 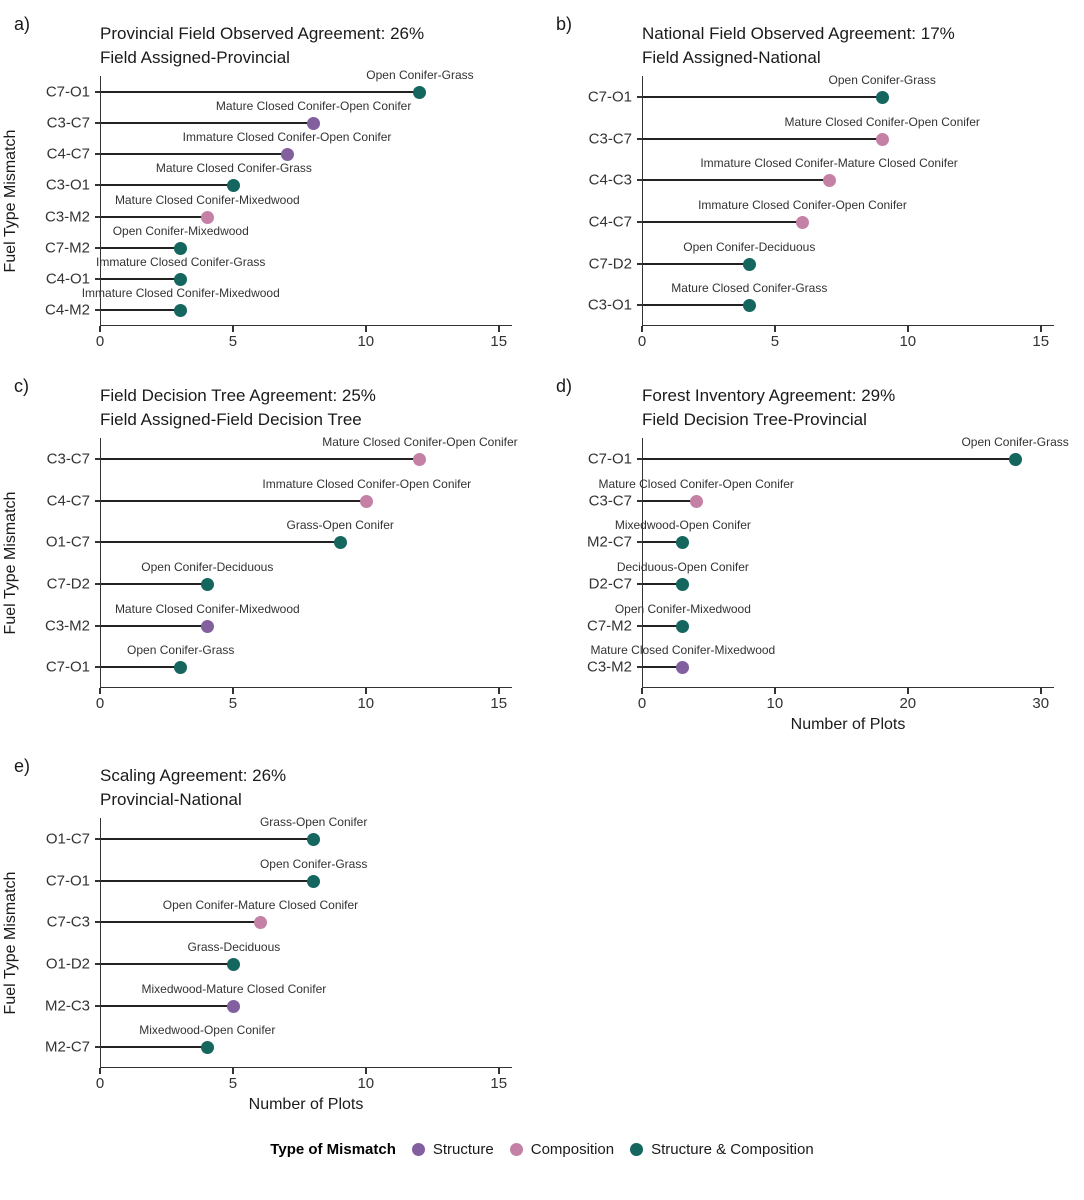 What do you see at coordinates (732, 1149) in the screenshot?
I see `legend-item-label: Structure & Composition` at bounding box center [732, 1149].